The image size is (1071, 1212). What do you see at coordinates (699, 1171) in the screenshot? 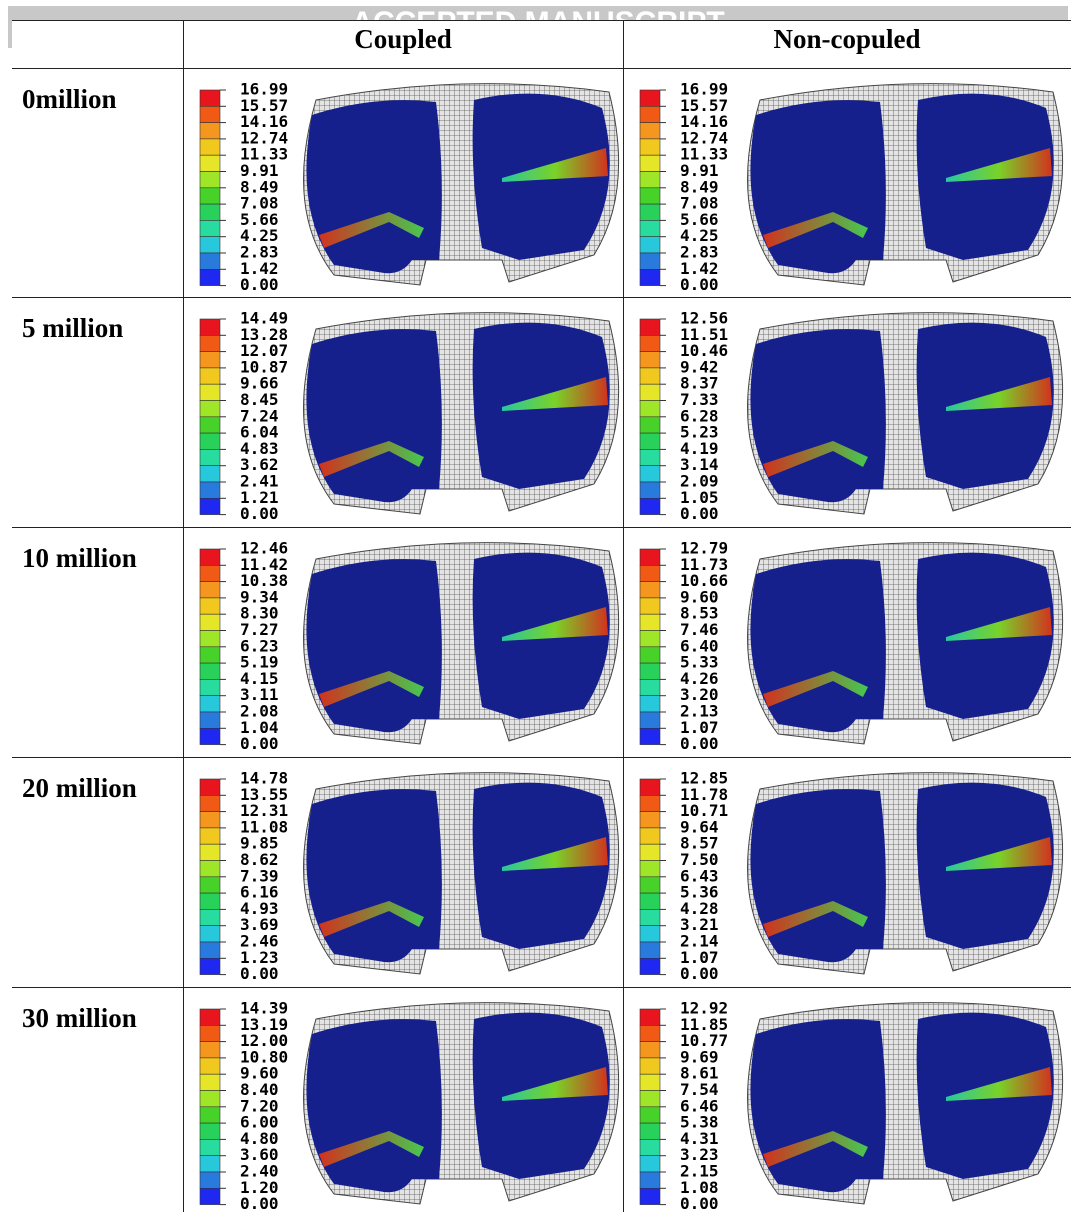
I see `legend-label: 2.15` at bounding box center [699, 1171].